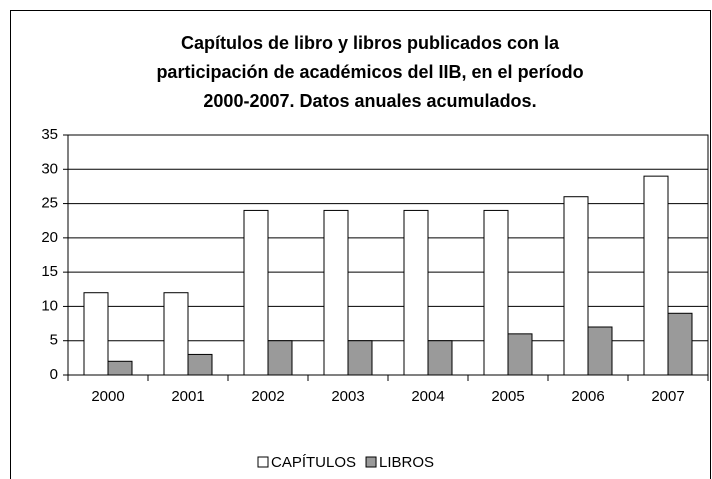 This screenshot has width=712, height=479. What do you see at coordinates (49, 168) in the screenshot?
I see `y-tick-label: 30` at bounding box center [49, 168].